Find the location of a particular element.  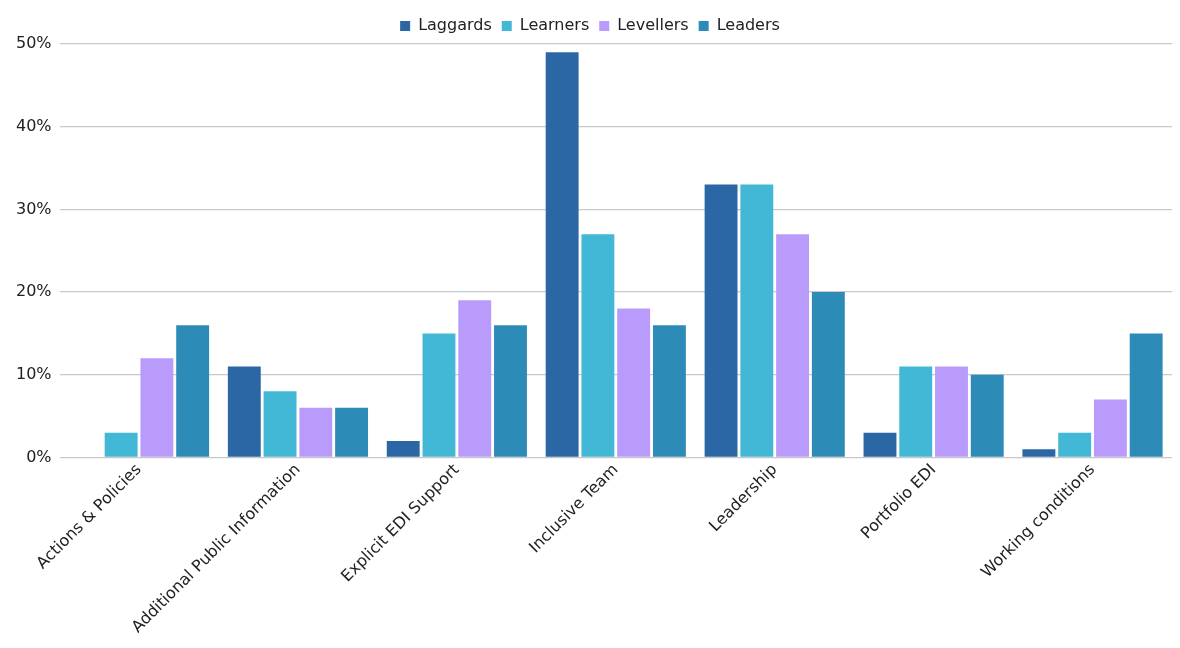

legend-label: Leaders is located at coordinates (748, 25).